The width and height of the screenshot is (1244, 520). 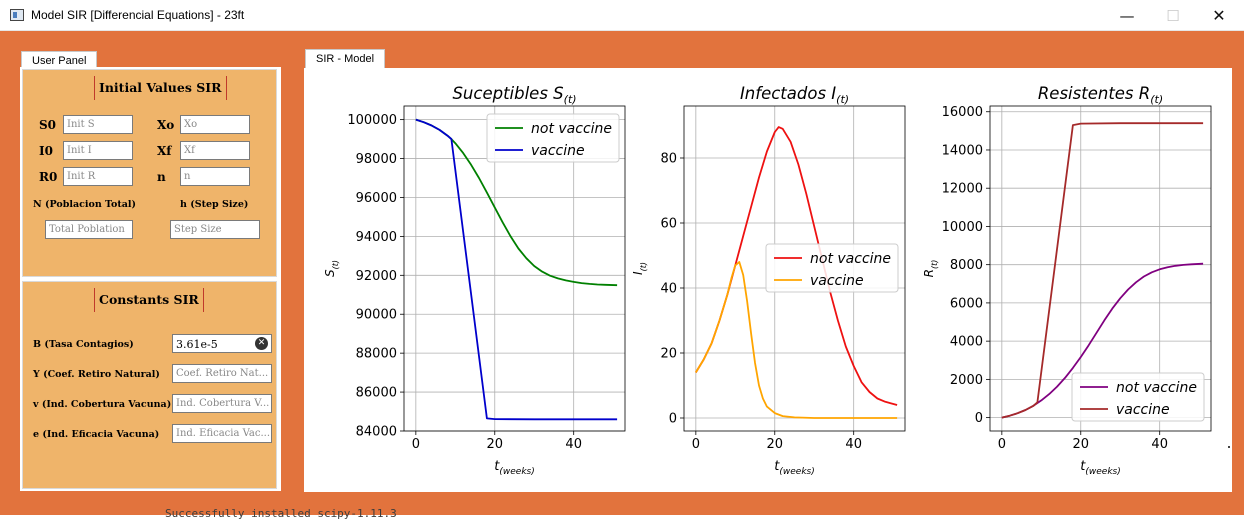 I want to click on i0-input: Init I, so click(x=98, y=150).